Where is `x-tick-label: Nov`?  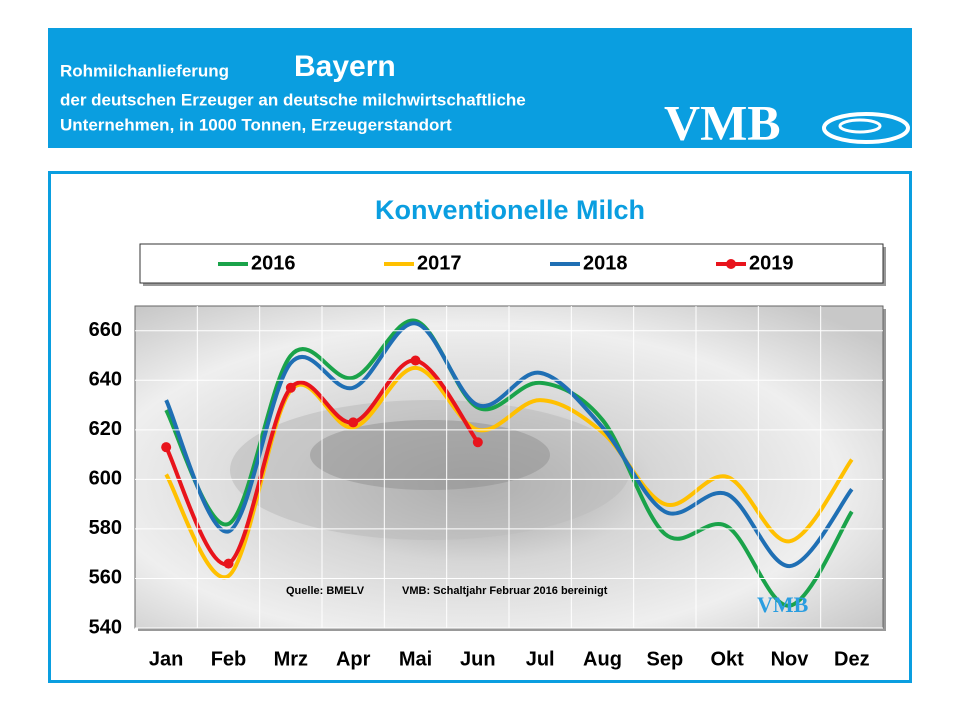
x-tick-label: Nov is located at coordinates (790, 659).